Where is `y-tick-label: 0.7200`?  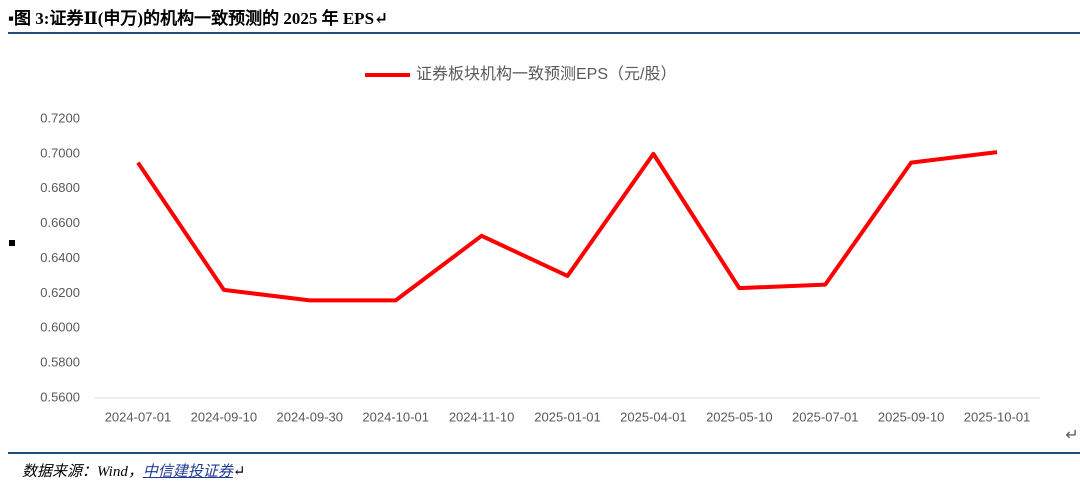 y-tick-label: 0.7200 is located at coordinates (60, 117).